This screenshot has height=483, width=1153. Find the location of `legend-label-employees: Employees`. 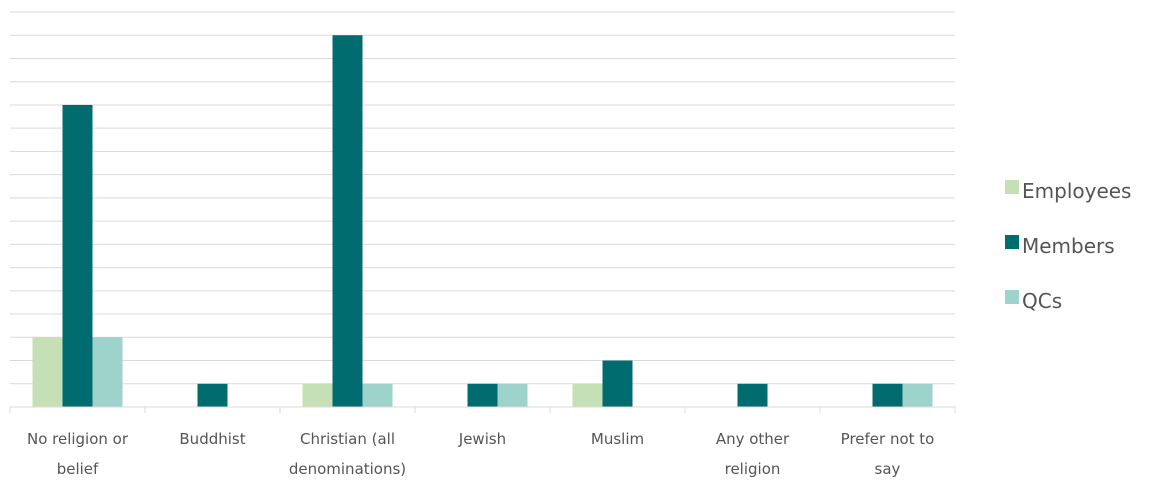

legend-label-employees: Employees is located at coordinates (1076, 191).